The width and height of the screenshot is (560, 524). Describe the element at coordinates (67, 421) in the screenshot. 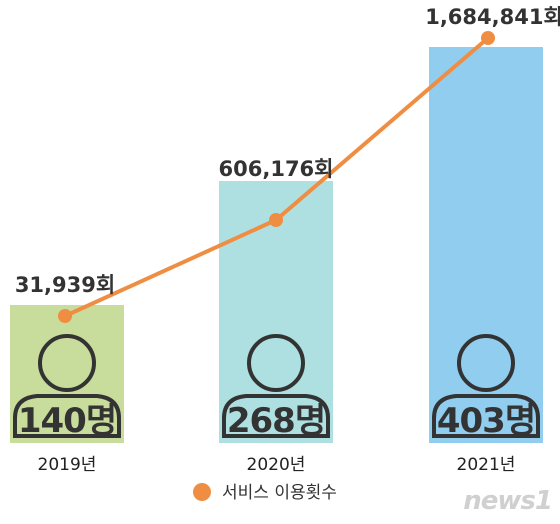

I see `user-count-label: 140명` at that location.